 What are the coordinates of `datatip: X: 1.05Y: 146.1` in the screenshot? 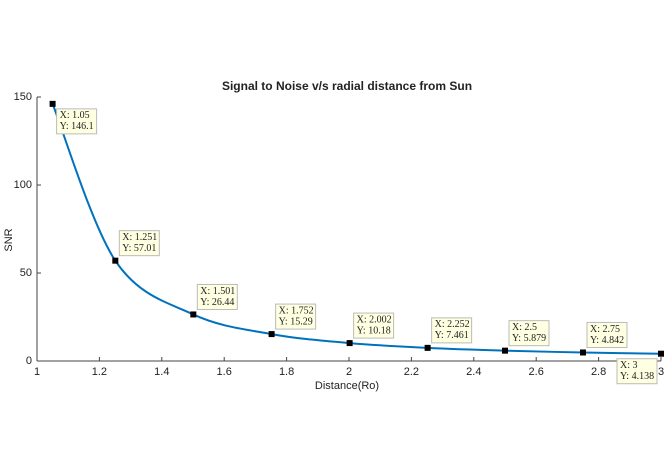 It's located at (73, 117).